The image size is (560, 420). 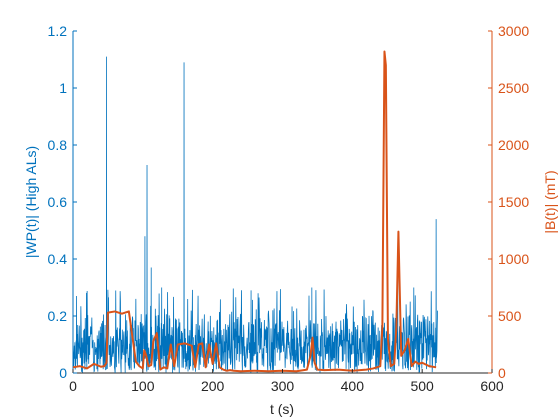 What do you see at coordinates (143, 386) in the screenshot?
I see `x-tick-label: 100` at bounding box center [143, 386].